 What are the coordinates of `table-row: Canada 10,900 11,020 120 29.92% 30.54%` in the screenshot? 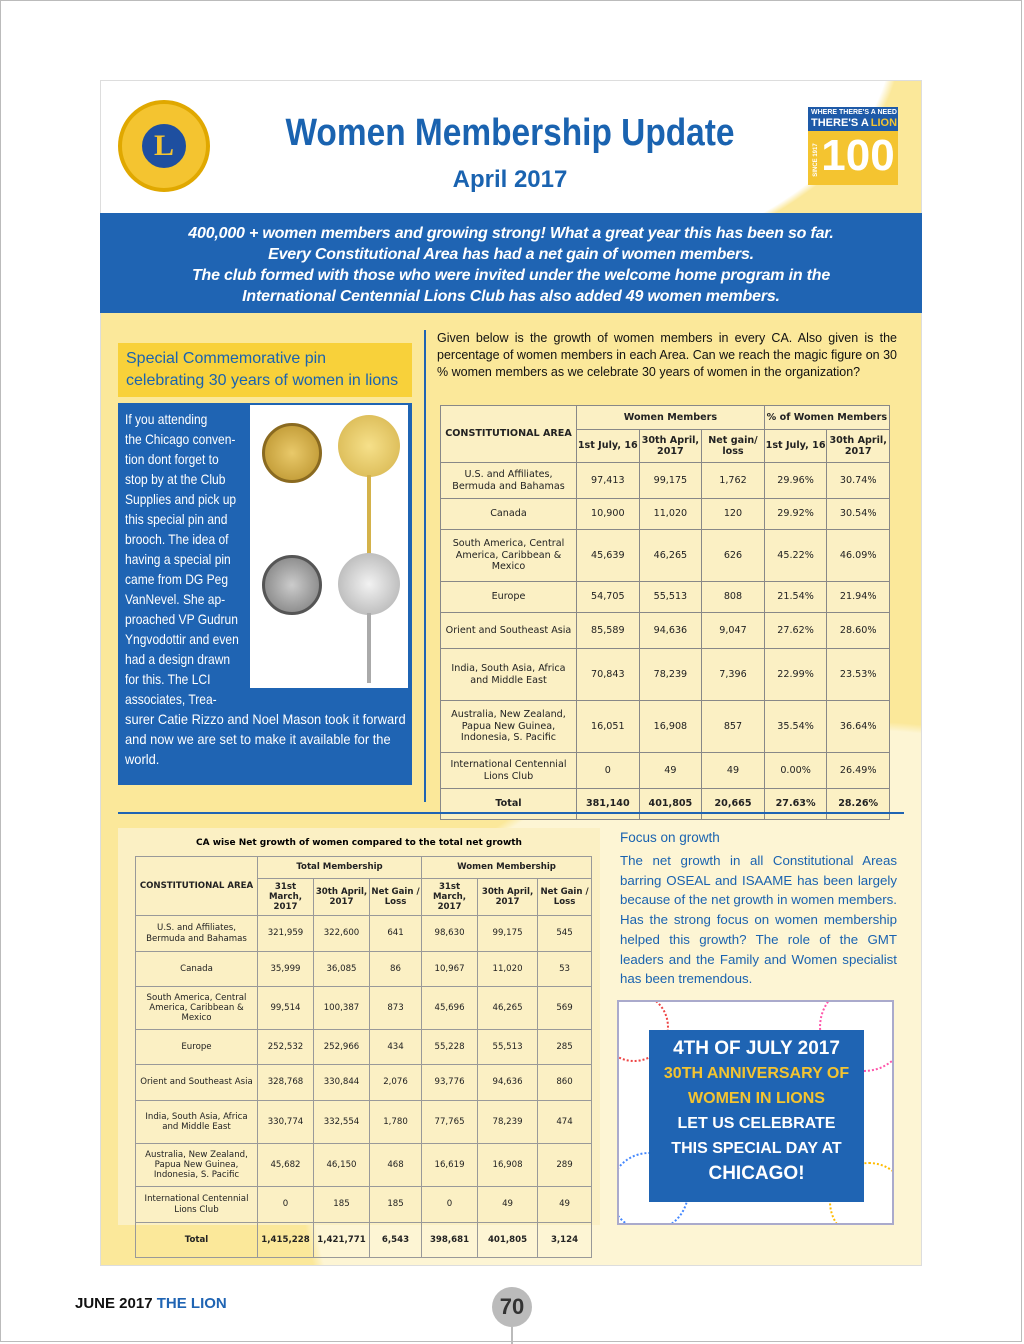 It's located at (665, 514).